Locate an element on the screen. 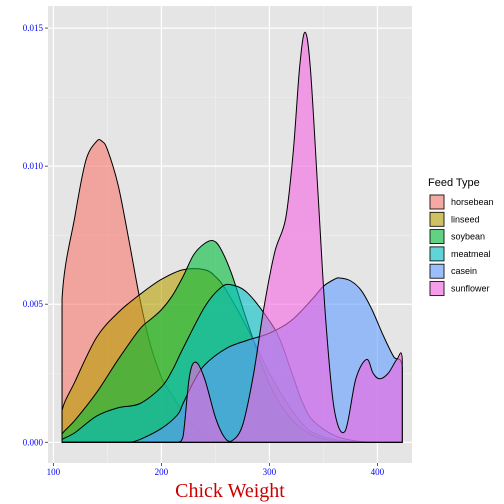 This screenshot has width=504, height=504. y-tick-label: 0.005 is located at coordinates (33, 304).